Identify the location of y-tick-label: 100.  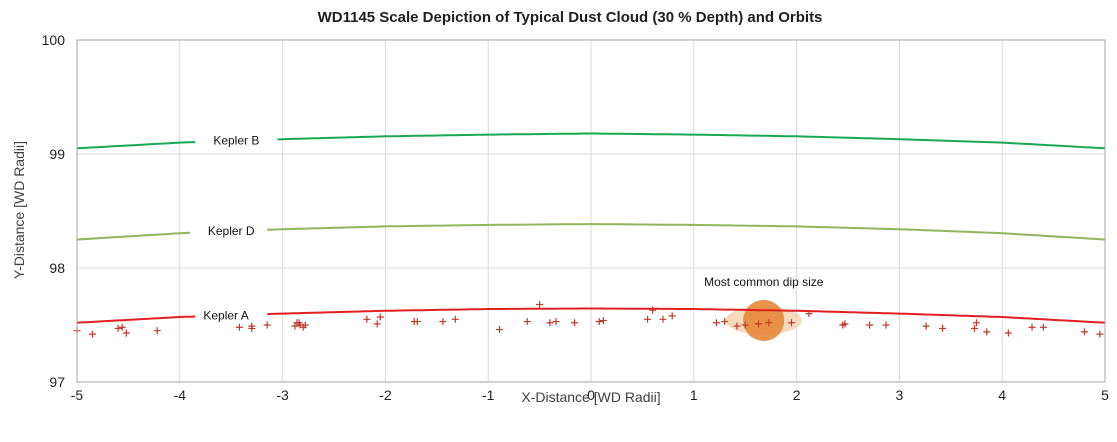
(54, 40).